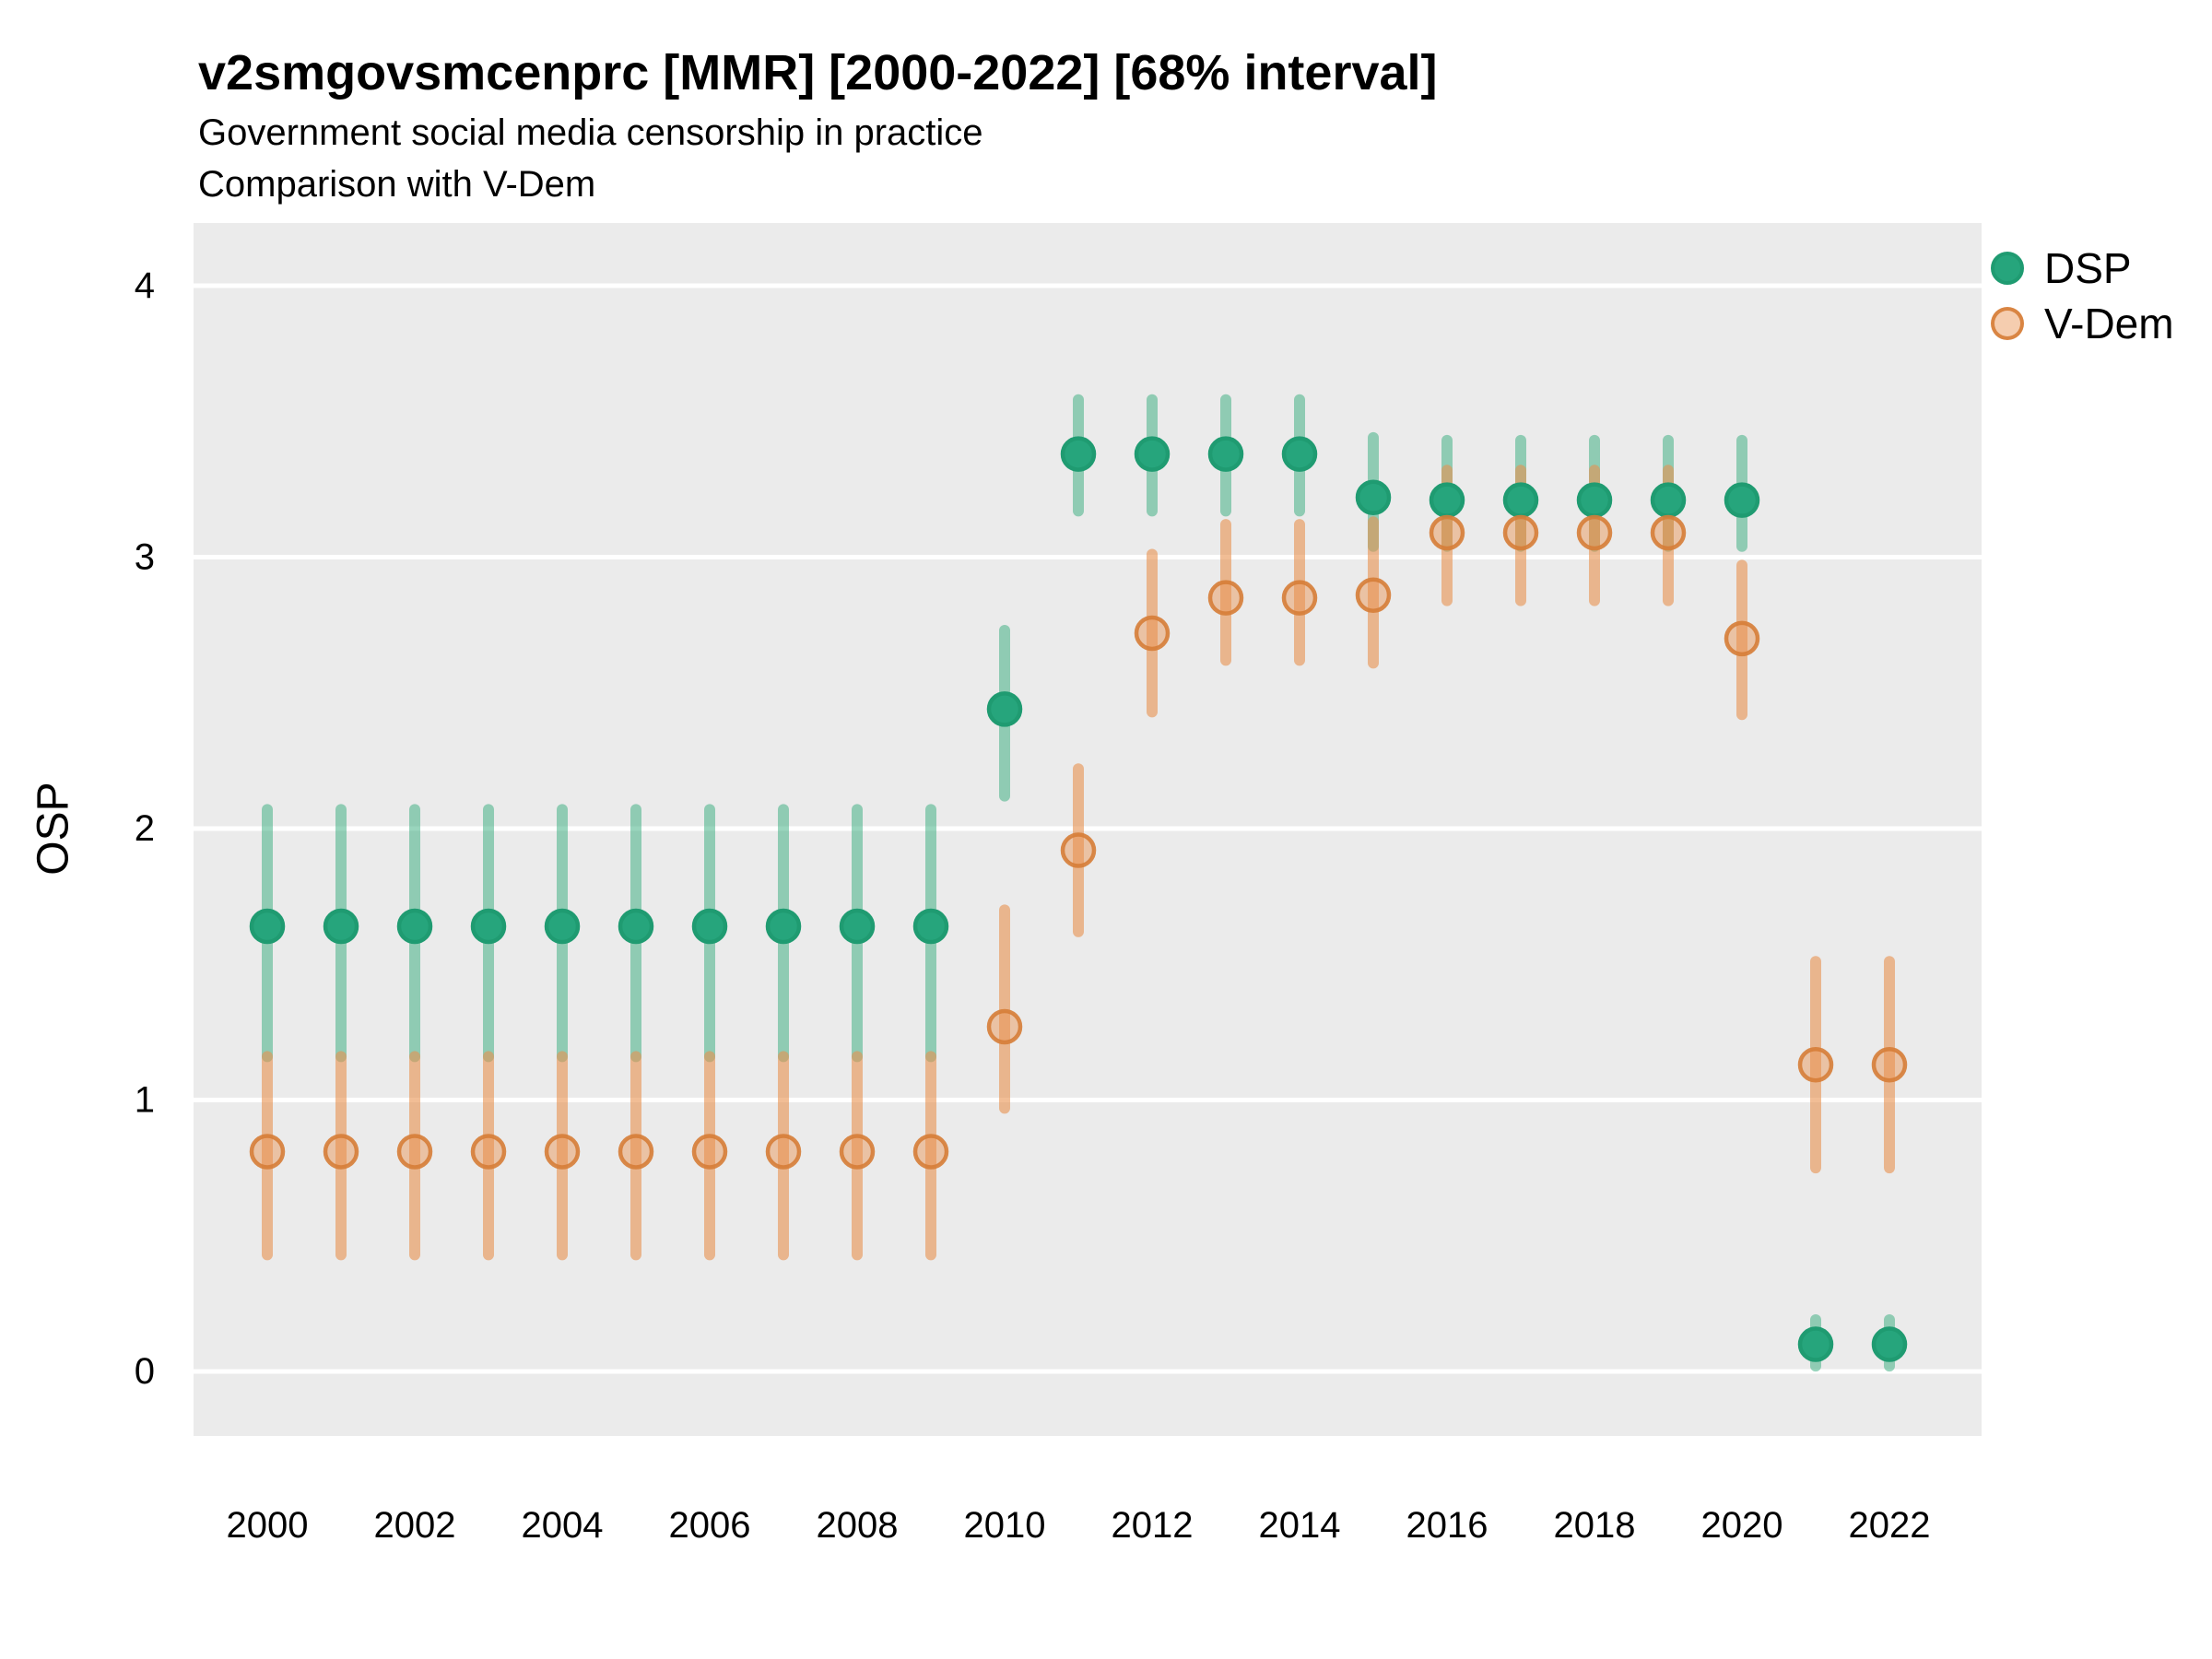 The width and height of the screenshot is (2212, 1659). Describe the element at coordinates (857, 1152) in the screenshot. I see `vdem-point-2008` at that location.